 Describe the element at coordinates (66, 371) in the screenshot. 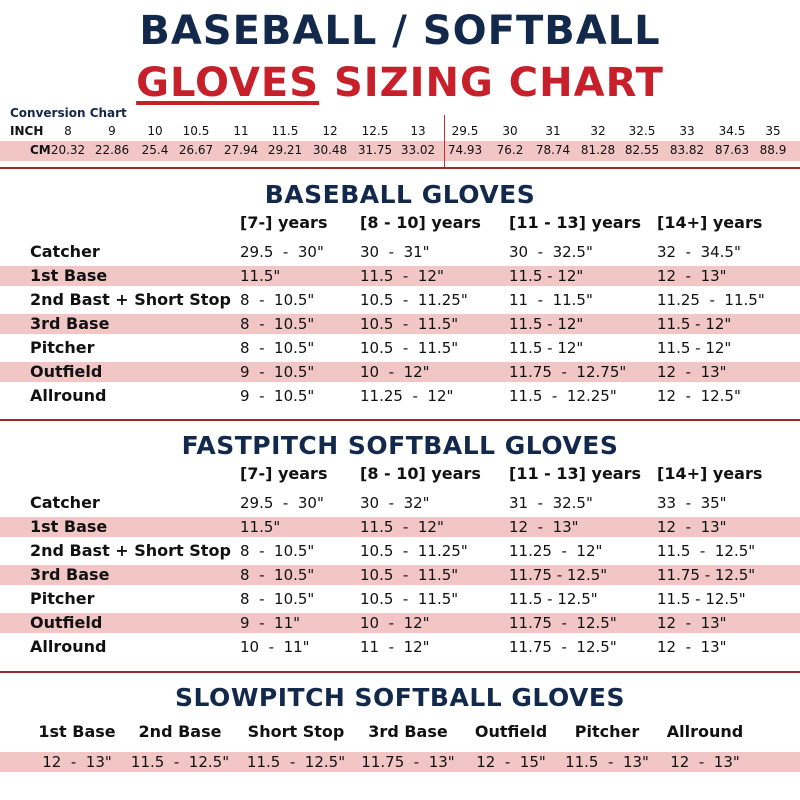

I see `row-label: Outfield` at that location.